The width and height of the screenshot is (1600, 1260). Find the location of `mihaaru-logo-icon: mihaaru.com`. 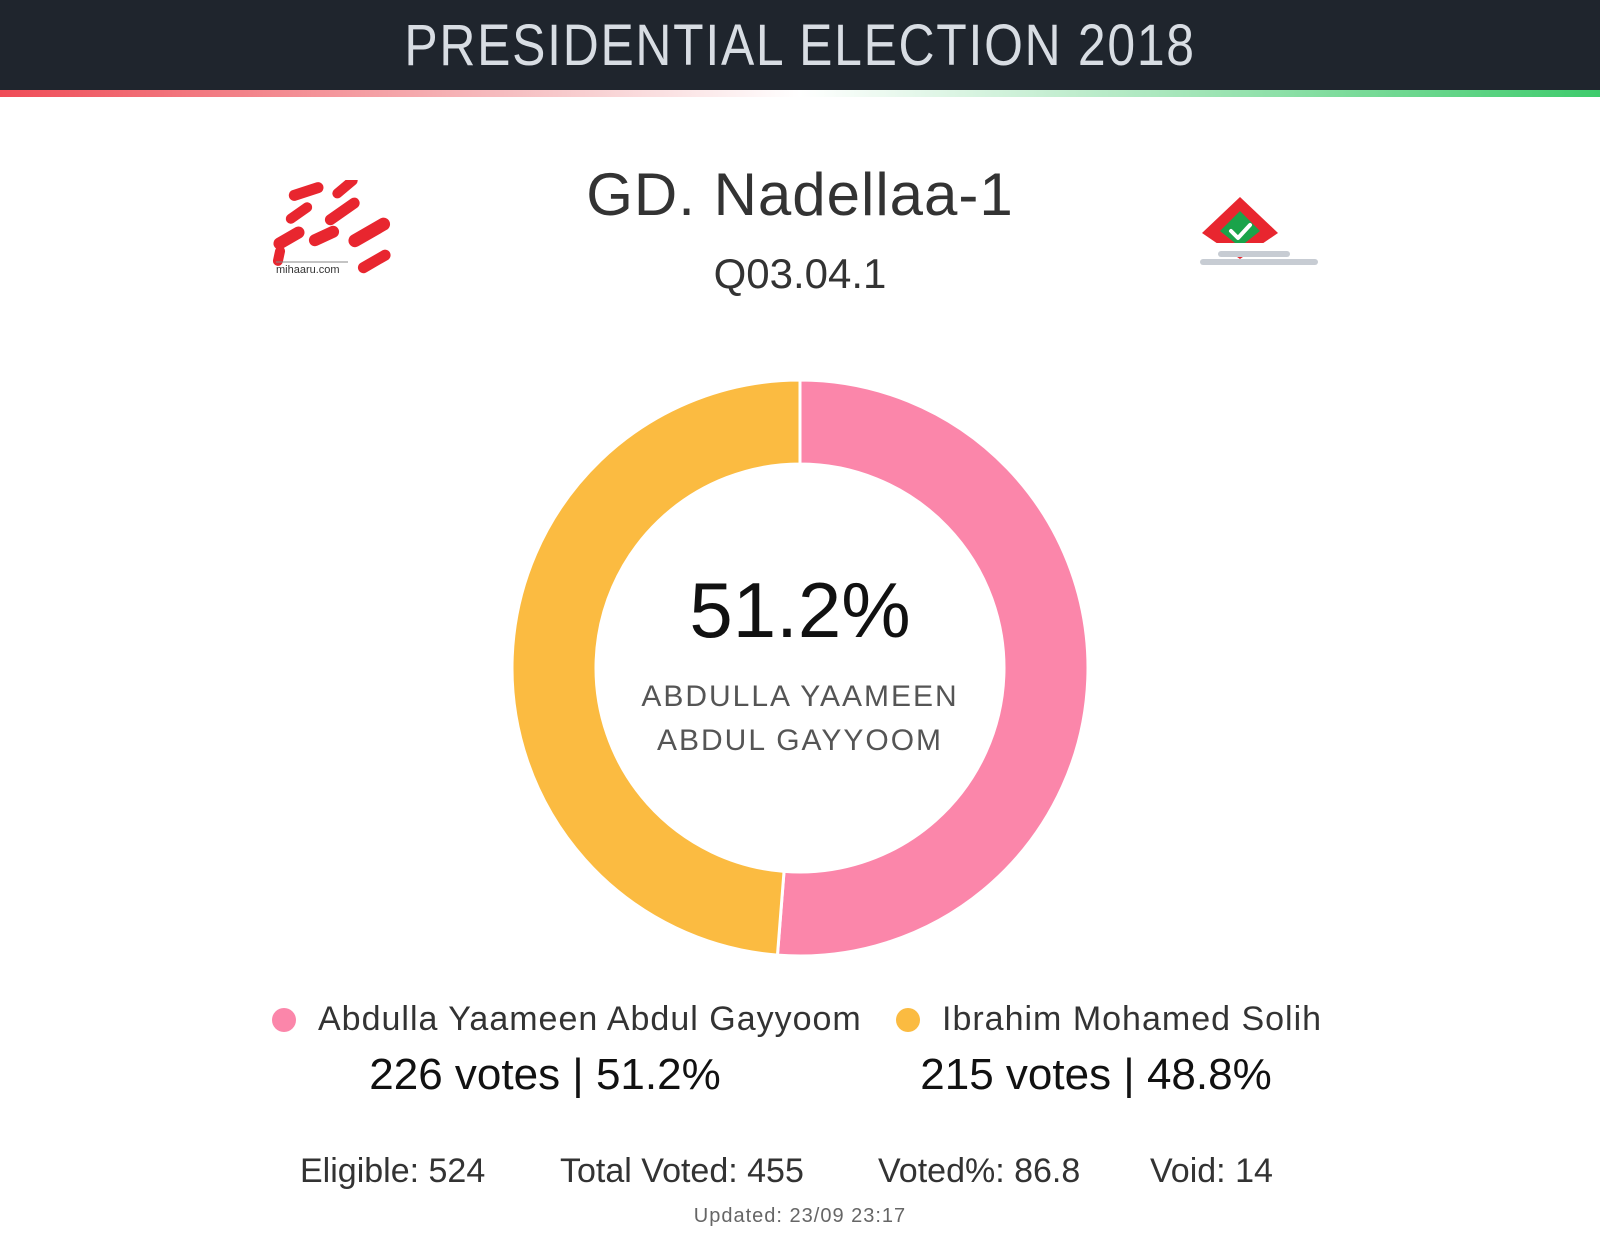

mihaaru-logo-icon: mihaaru.com is located at coordinates (331, 225).